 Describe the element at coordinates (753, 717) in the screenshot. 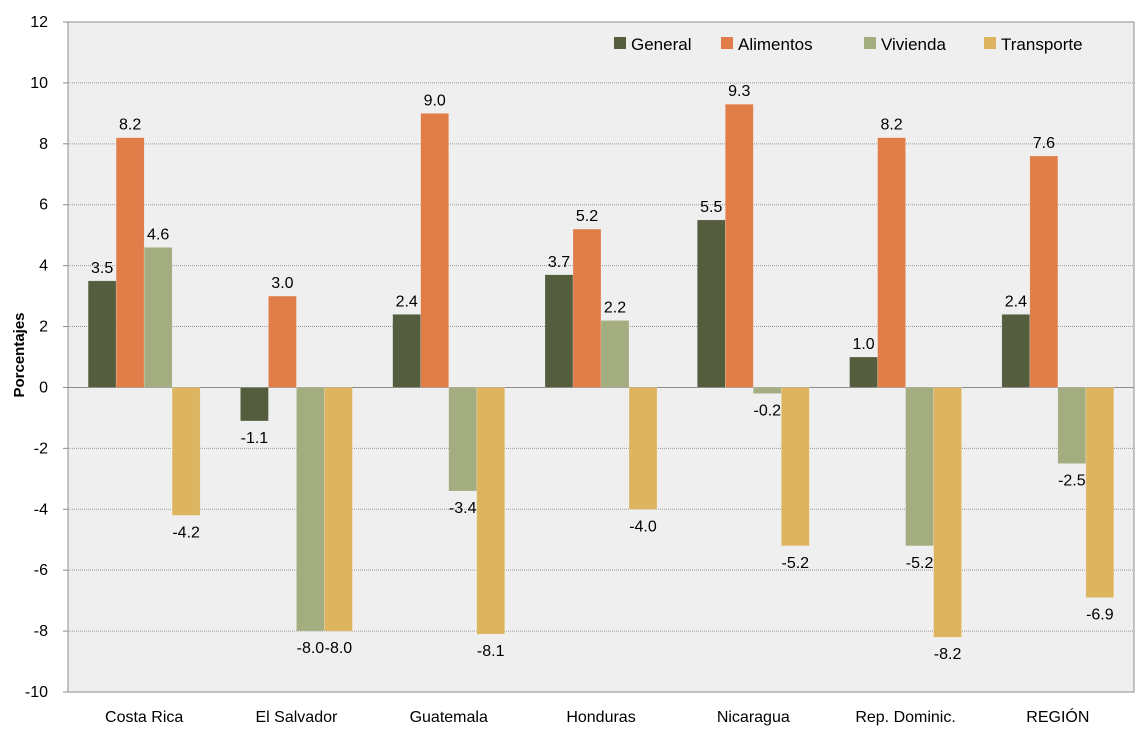

I see `x-category-label: Nicaragua` at that location.